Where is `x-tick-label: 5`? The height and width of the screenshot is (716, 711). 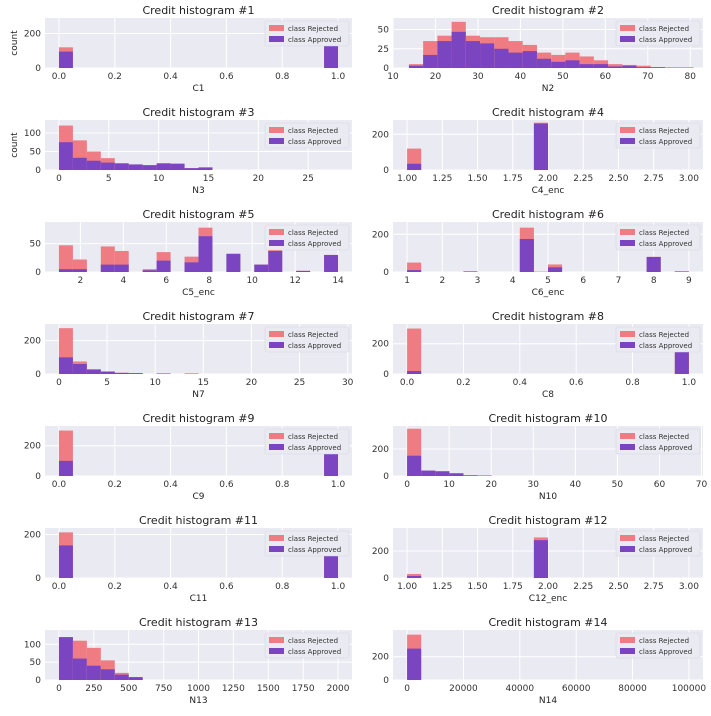
x-tick-label: 5 is located at coordinates (109, 179).